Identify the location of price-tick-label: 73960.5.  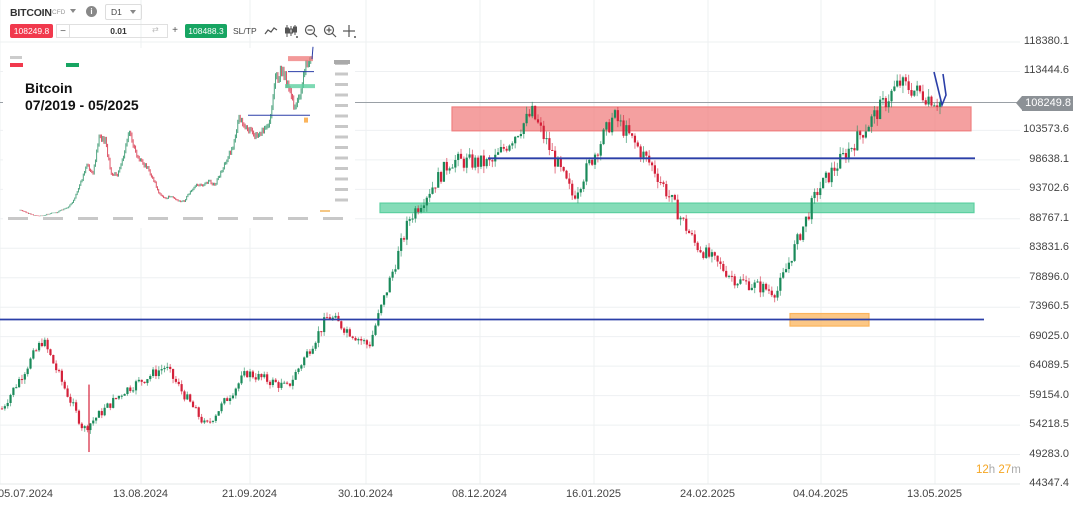
(1049, 306).